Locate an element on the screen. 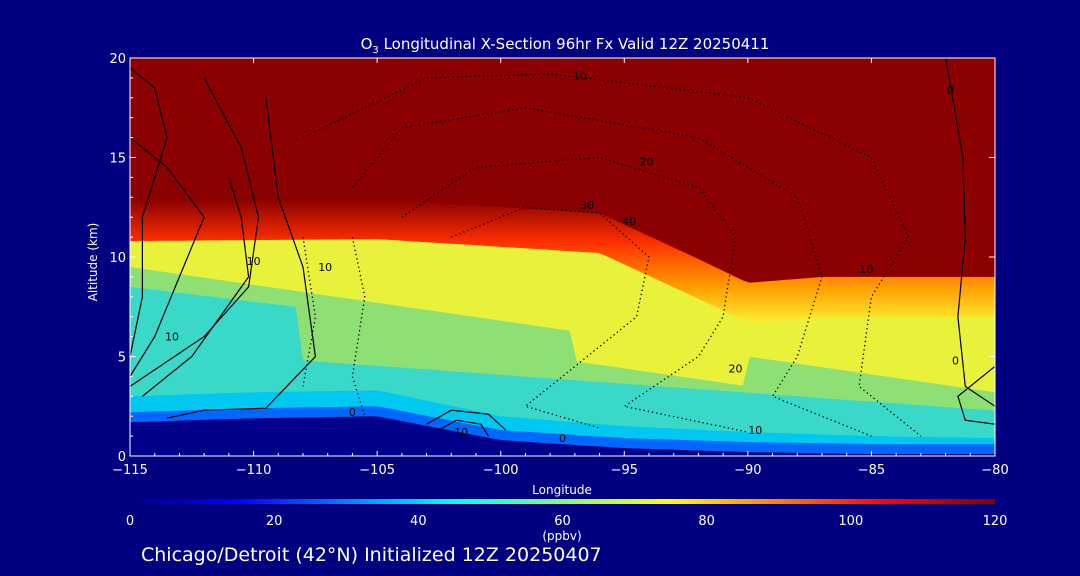  x-tick-label: −80 is located at coordinates (994, 470).